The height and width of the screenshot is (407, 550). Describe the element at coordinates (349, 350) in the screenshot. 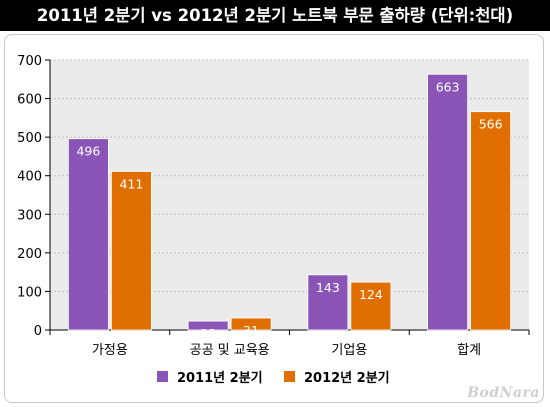

I see `x-tick-label: 기업용` at that location.